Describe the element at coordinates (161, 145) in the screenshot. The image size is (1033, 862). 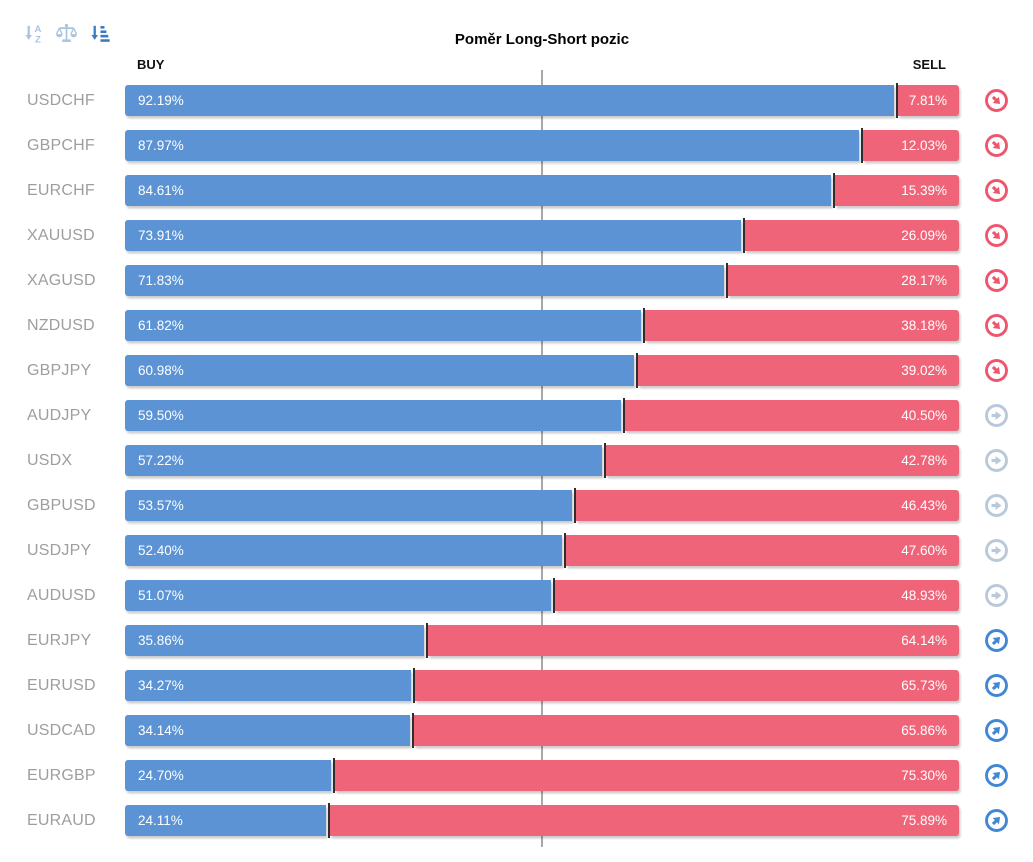
I see `buy-percent: 87.97%` at that location.